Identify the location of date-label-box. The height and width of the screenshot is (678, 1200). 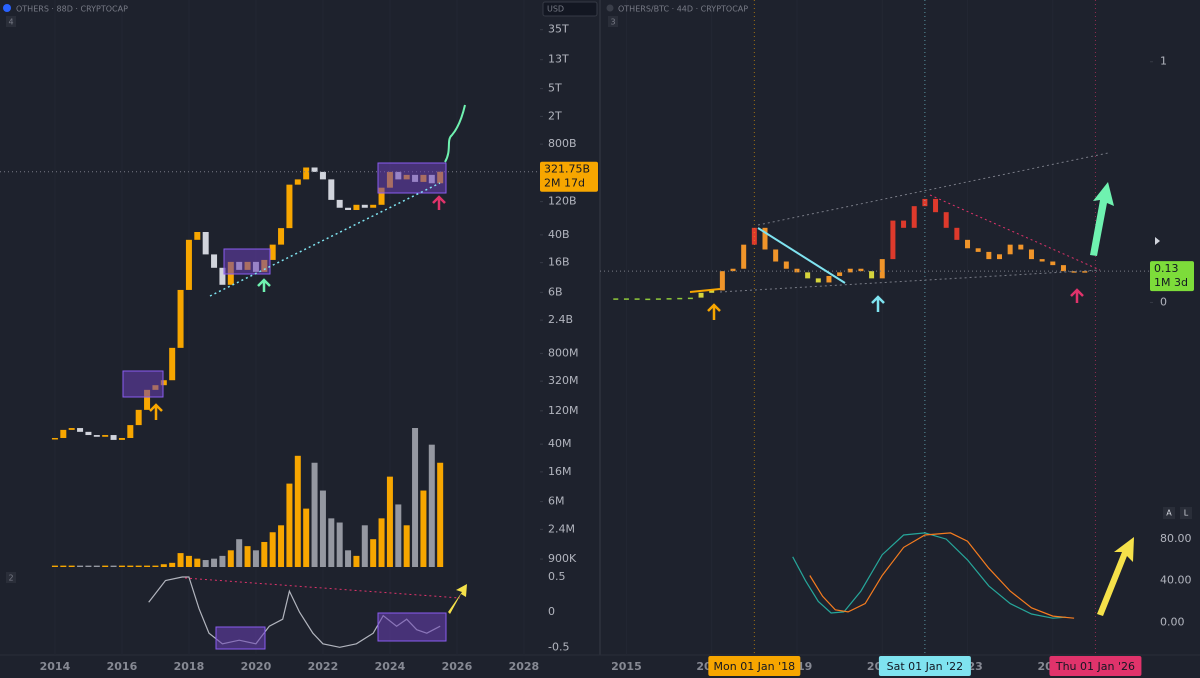
(754, 666).